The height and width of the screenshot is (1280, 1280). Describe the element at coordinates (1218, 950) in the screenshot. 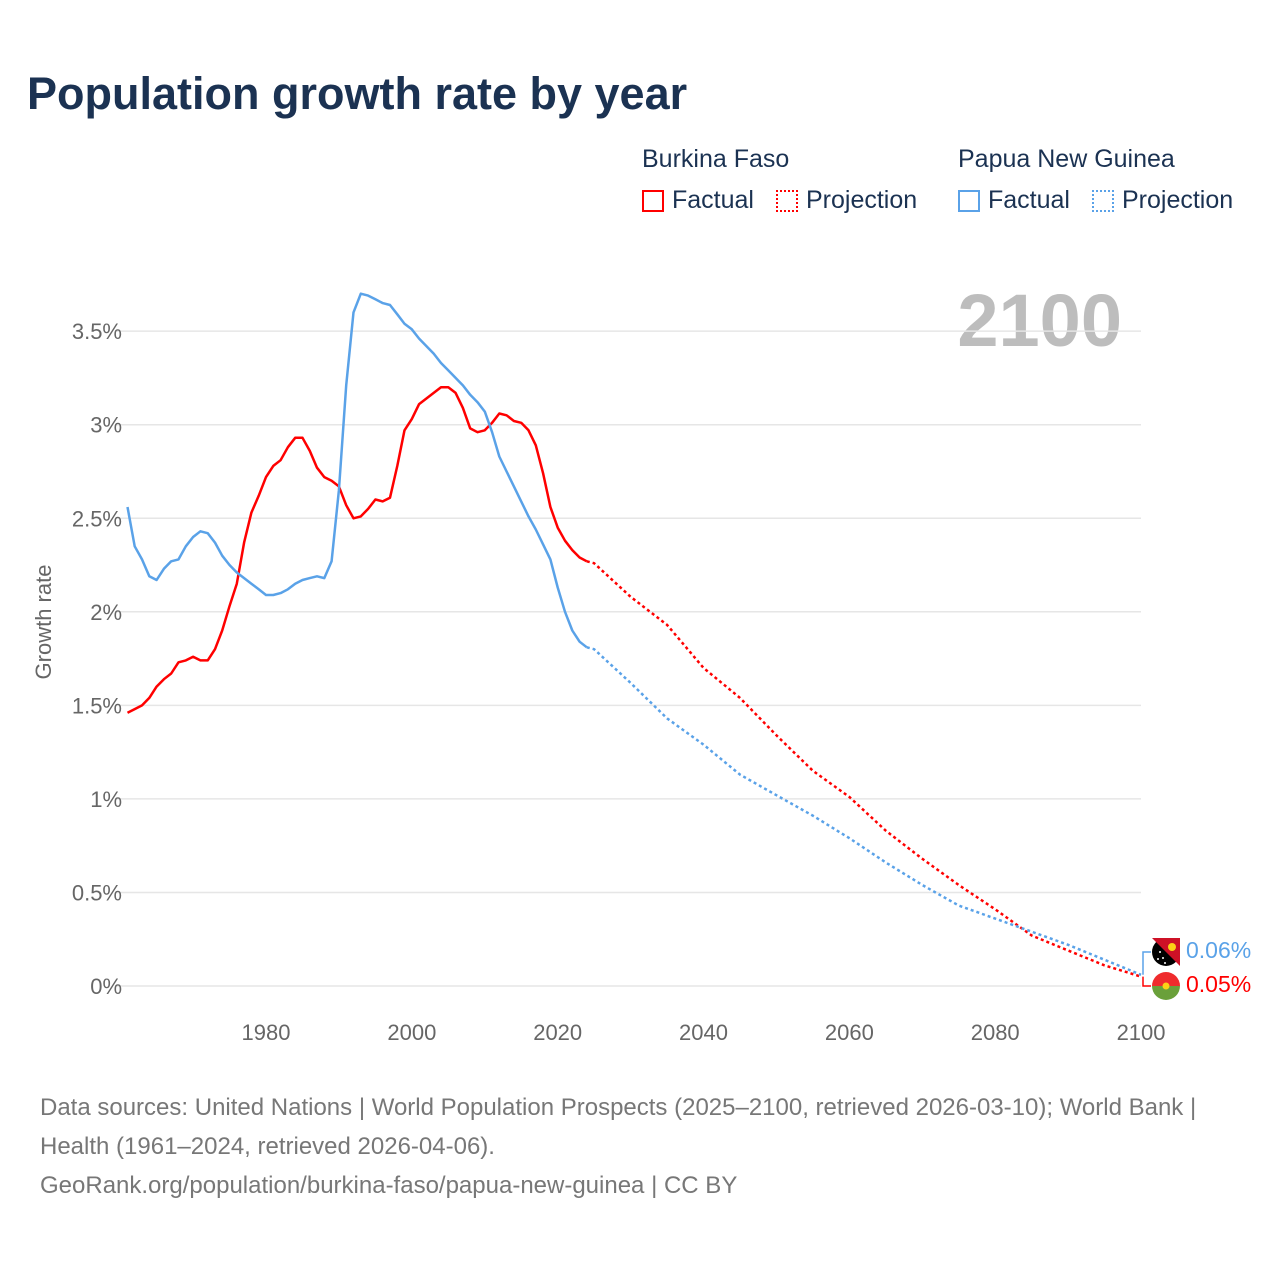

I see `end-value-label-png: 0.06%` at that location.